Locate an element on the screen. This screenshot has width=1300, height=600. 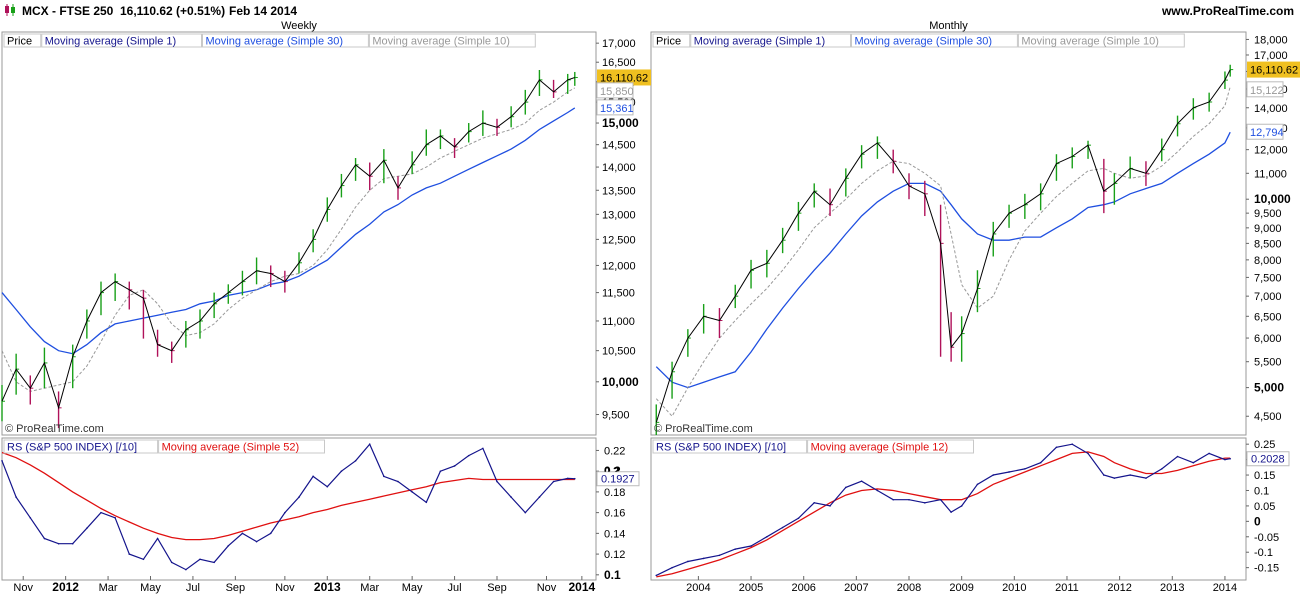
symbol-name: MCX - FTSE 250 is located at coordinates (68, 11).